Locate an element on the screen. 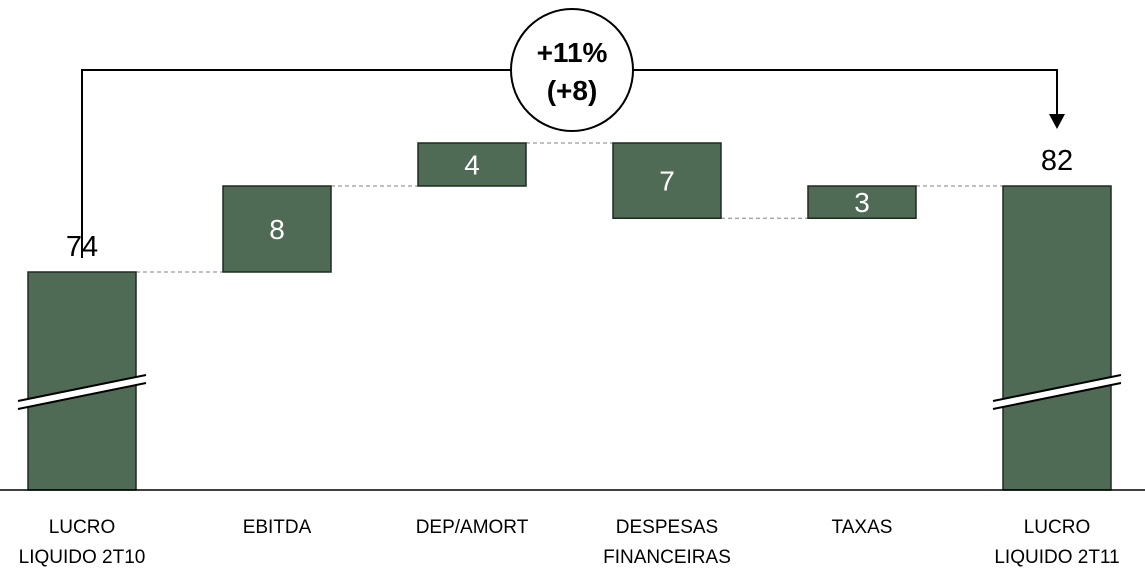 The width and height of the screenshot is (1145, 572). value-label-5: 3 is located at coordinates (862, 202).